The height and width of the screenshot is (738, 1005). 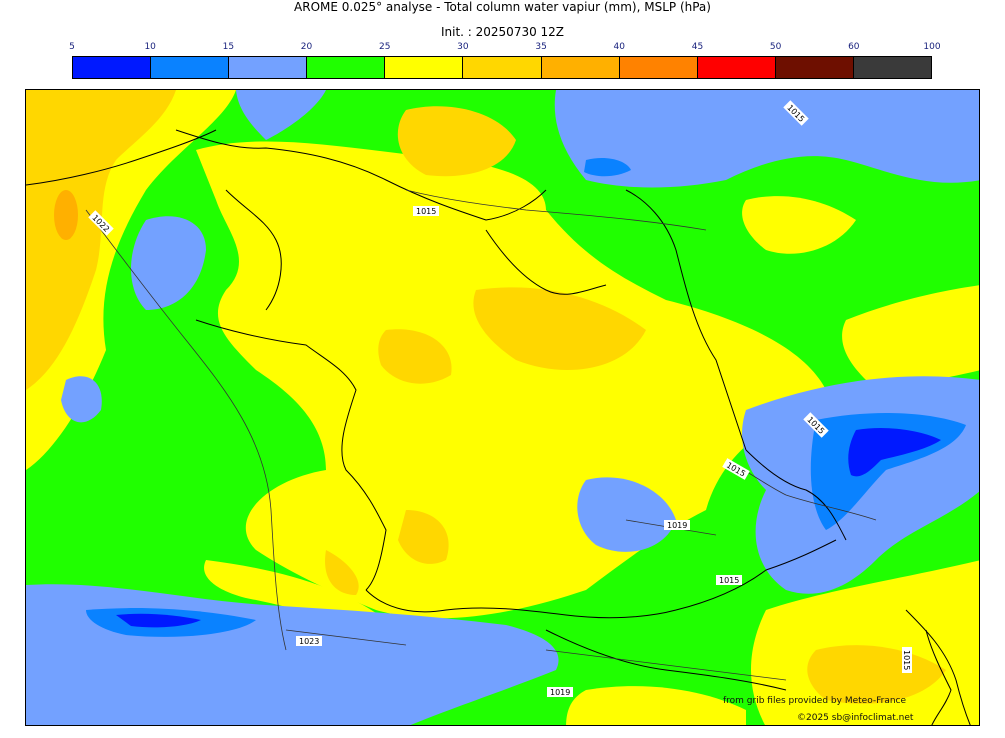 I want to click on colorbar-tick-label: 15, so click(x=228, y=47).